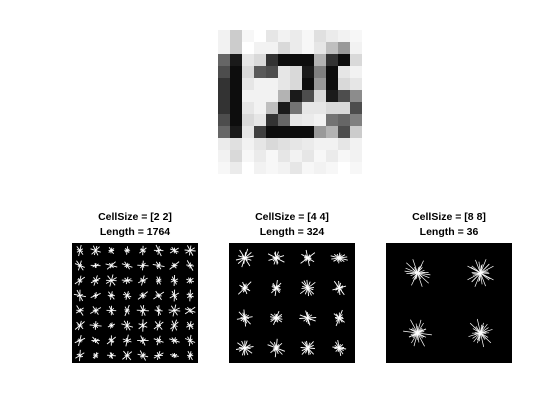 This screenshot has height=420, width=560. Describe the element at coordinates (449, 232) in the screenshot. I see `hog-panel-title-line2: Length = 36` at that location.